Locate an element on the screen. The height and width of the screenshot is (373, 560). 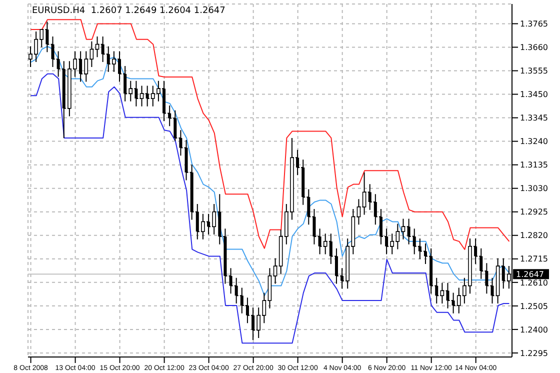
y-tick-label: 1.2505 is located at coordinates (534, 306).